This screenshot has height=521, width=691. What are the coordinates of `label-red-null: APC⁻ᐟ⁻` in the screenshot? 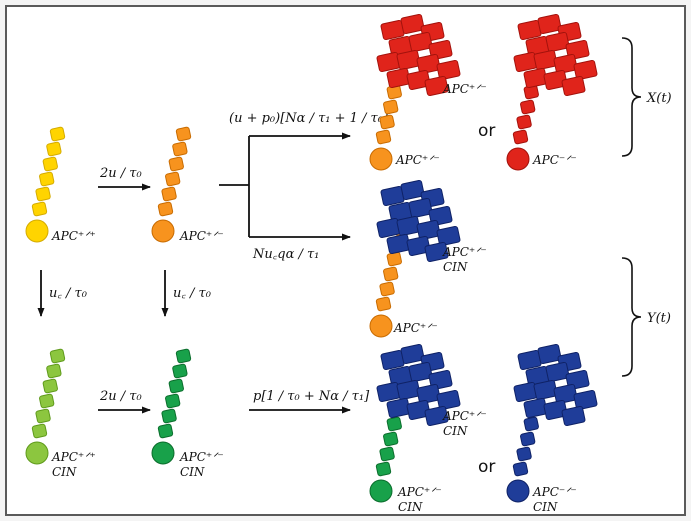 It's located at (554, 160).